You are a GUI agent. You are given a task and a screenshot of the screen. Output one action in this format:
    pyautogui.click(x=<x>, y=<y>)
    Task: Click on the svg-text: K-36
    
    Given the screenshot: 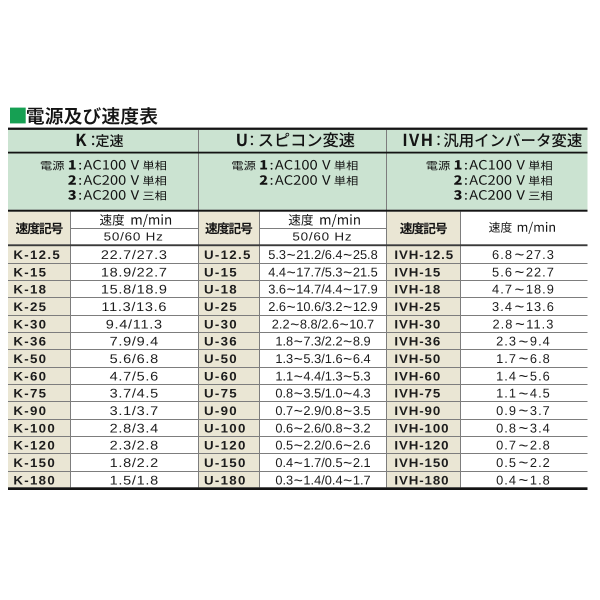 What is the action you would take?
    pyautogui.click(x=30, y=342)
    